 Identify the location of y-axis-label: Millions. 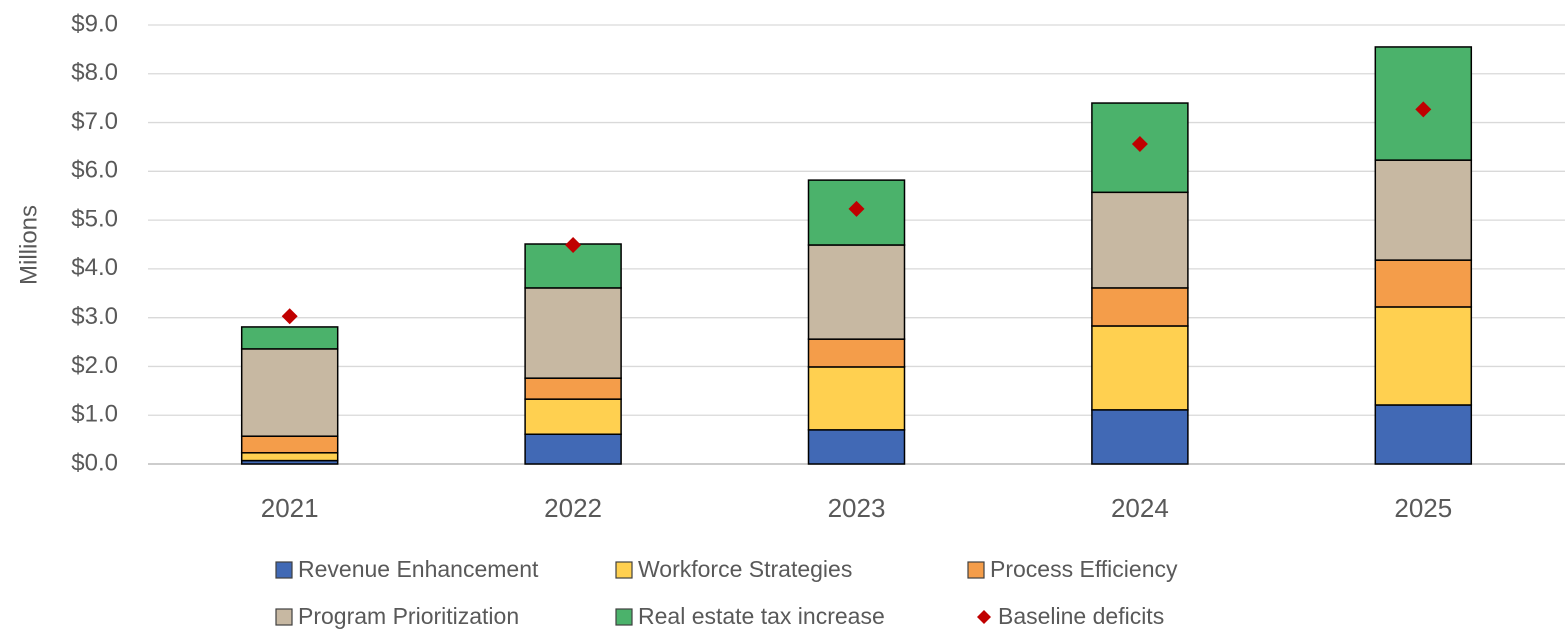
(28, 245).